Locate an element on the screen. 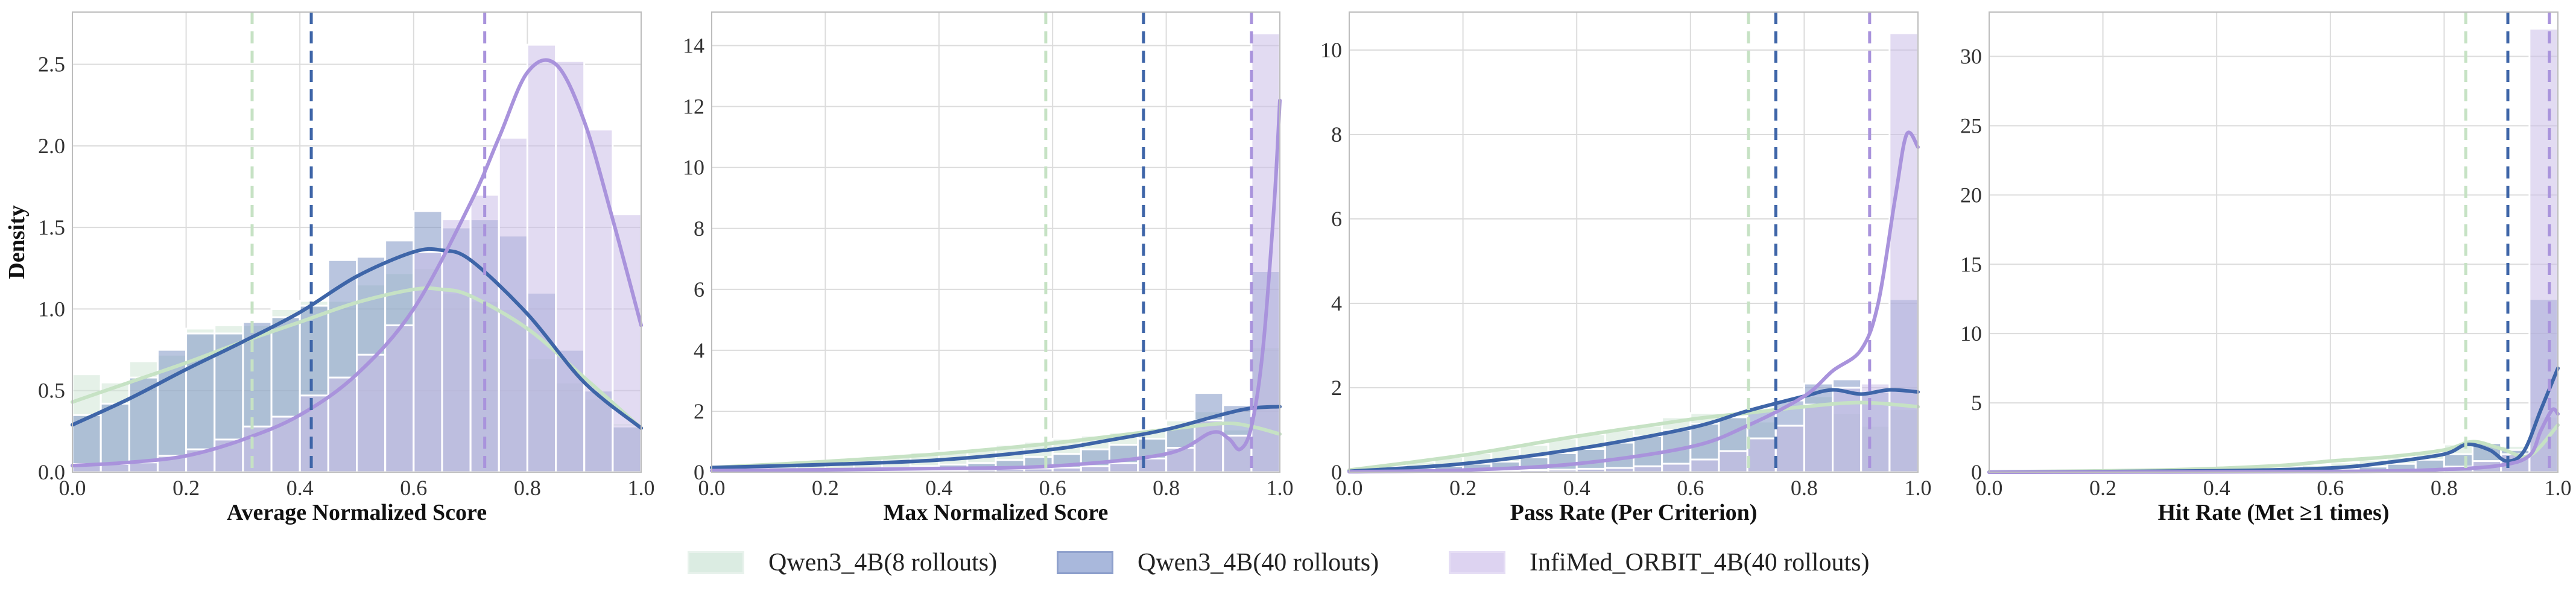 The width and height of the screenshot is (2576, 597). legend-label: Qwen3_4B(8 rollouts) is located at coordinates (883, 562).